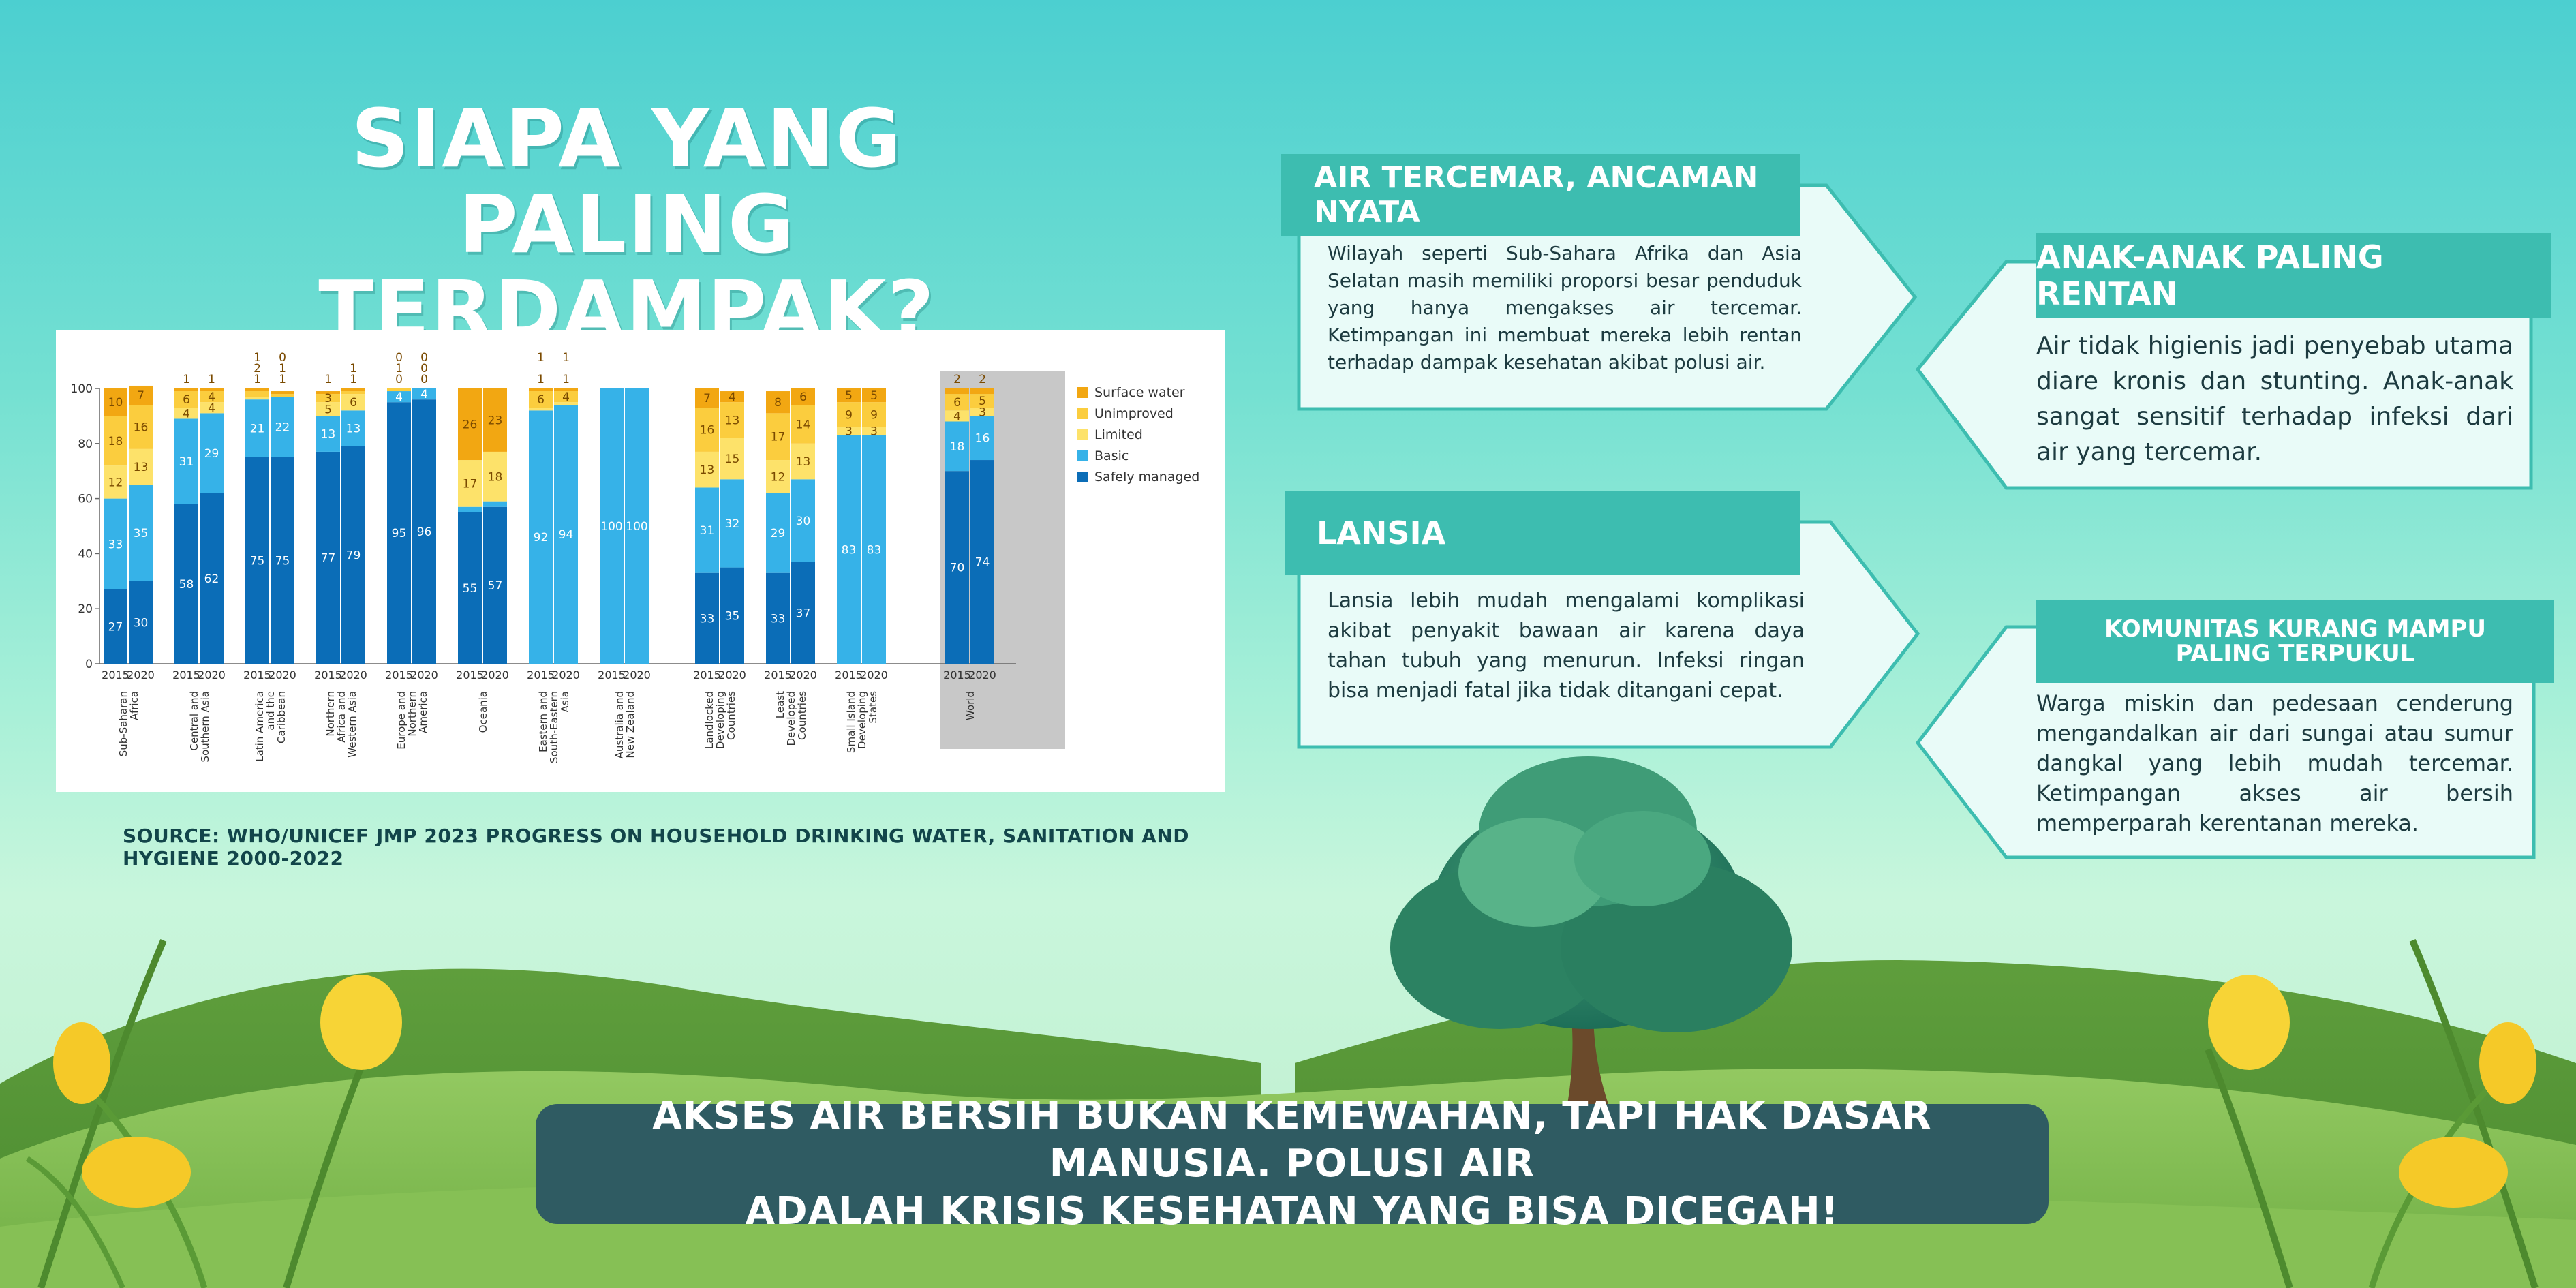  I want to click on data-label: 14, so click(803, 425).